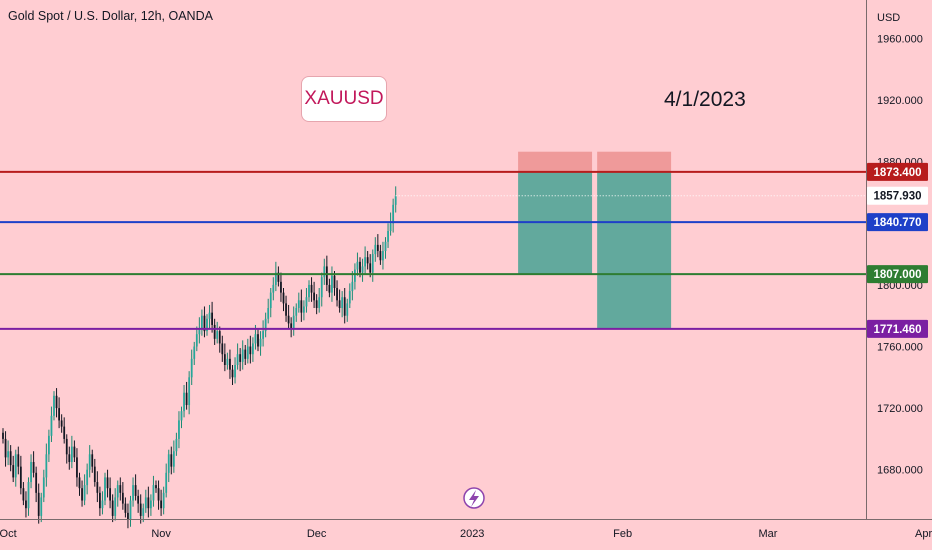  I want to click on time-scale, so click(466, 534).